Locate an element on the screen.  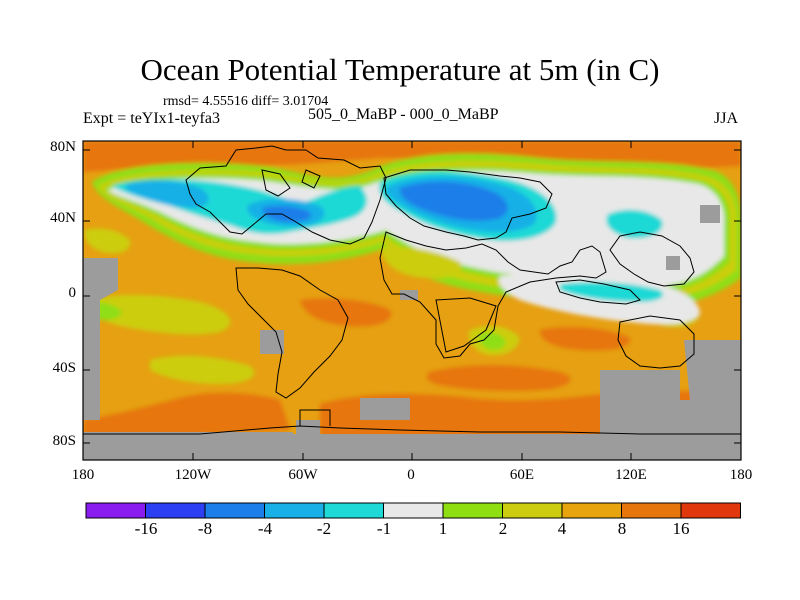
anomaly-16c-south-west is located at coordinates (186, 416).